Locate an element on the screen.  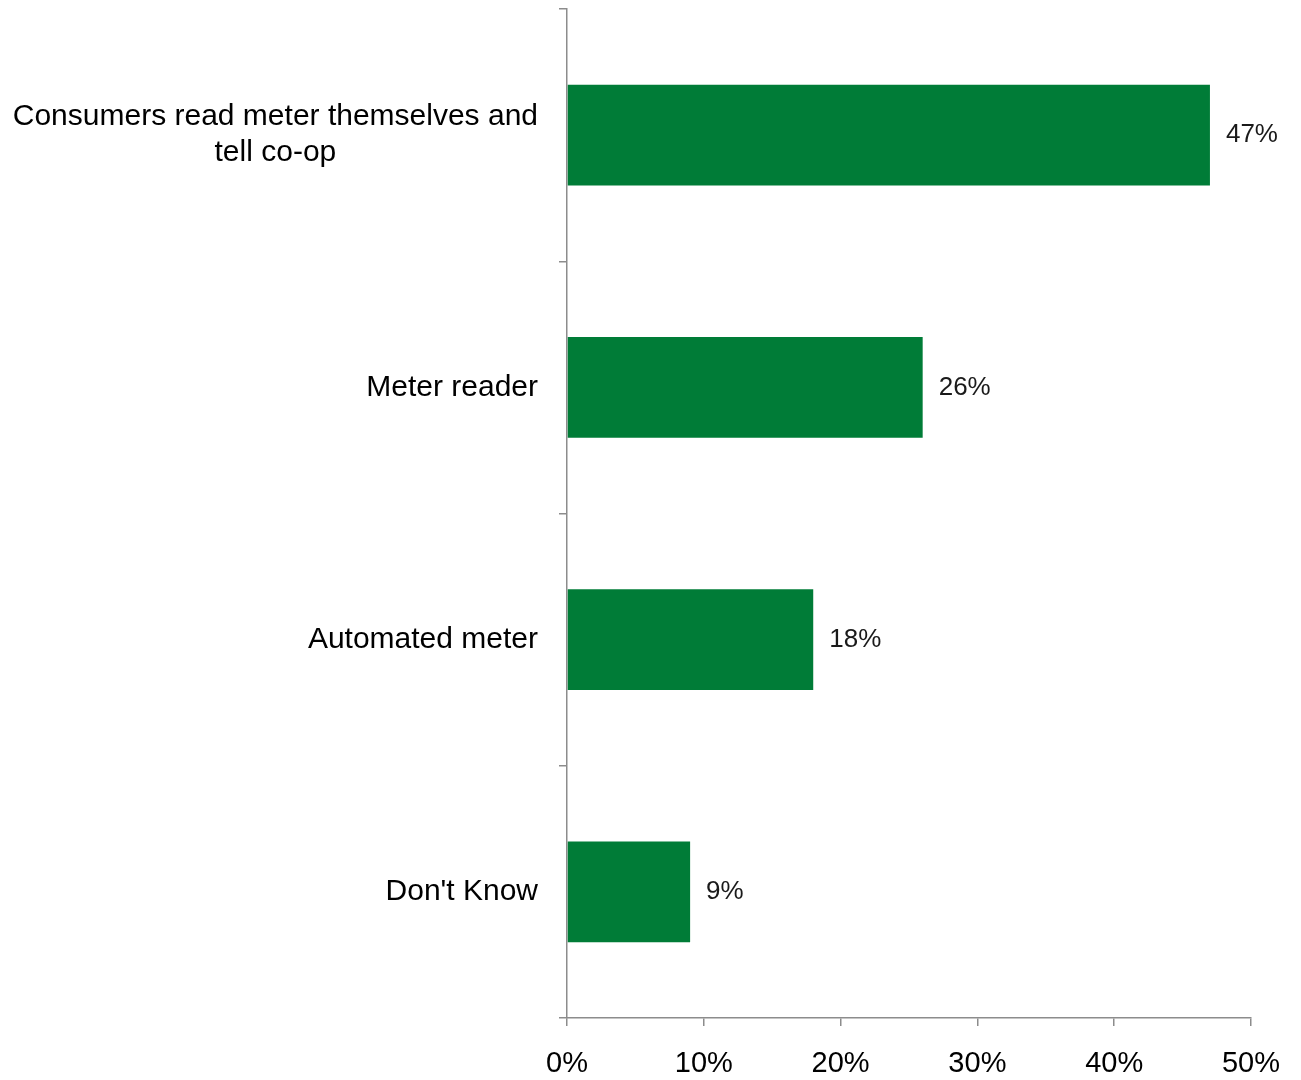
x-tick-label: 0% is located at coordinates (567, 1062).